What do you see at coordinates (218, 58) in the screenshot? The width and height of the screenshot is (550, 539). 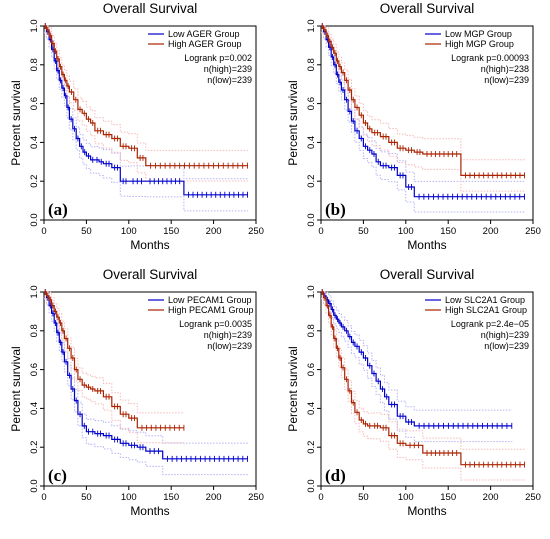 I see `stats-line: Logrank p=0.002` at bounding box center [218, 58].